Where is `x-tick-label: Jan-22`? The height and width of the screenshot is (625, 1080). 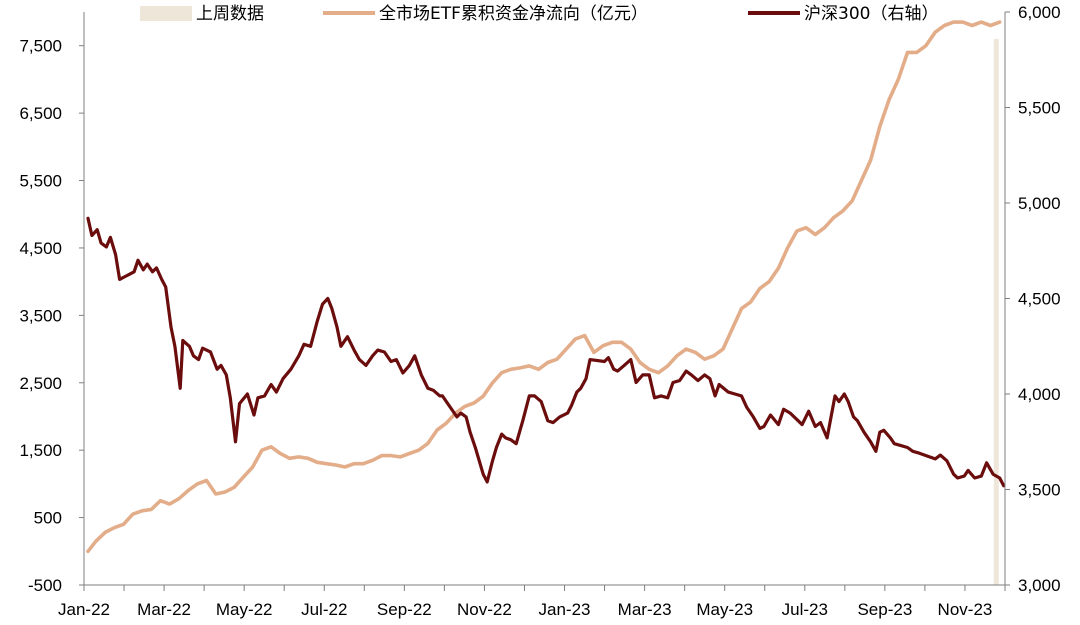
x-tick-label: Jan-22 is located at coordinates (84, 609).